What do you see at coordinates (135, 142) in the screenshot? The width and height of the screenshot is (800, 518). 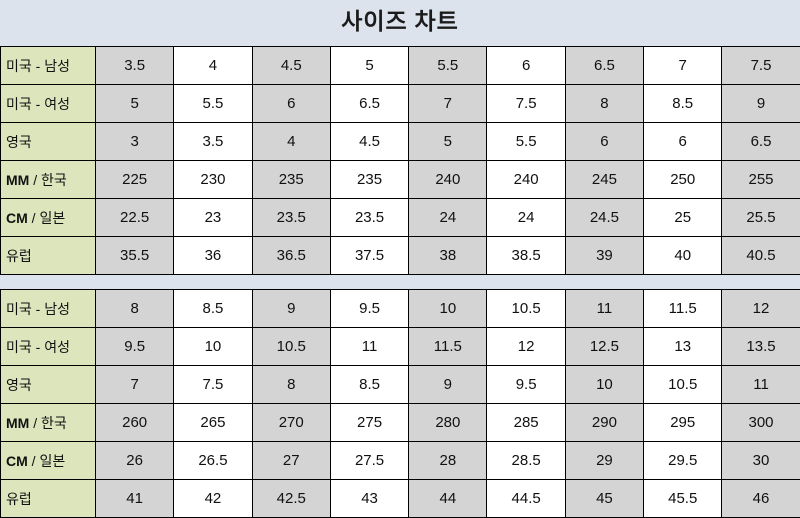 I see `table-cell: 3` at bounding box center [135, 142].